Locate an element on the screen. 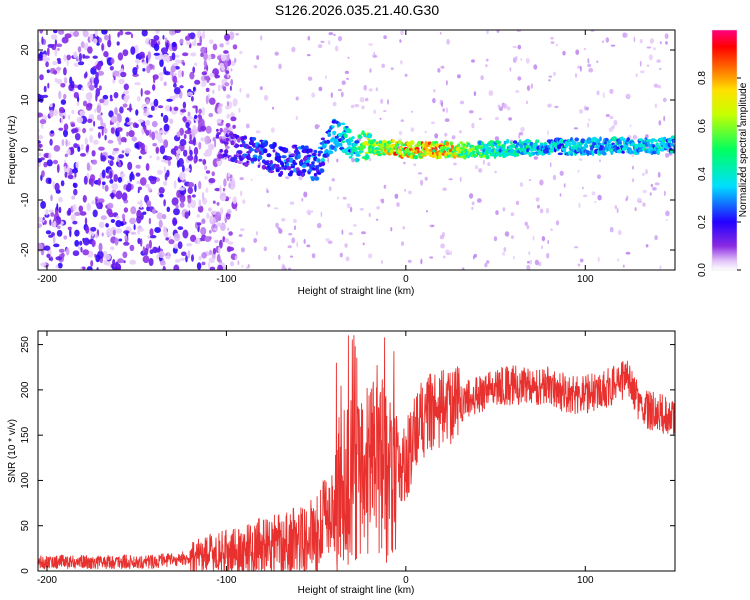 The width and height of the screenshot is (750, 600). snr-y-axis-label: SNR (10 * v/v) is located at coordinates (12, 451).